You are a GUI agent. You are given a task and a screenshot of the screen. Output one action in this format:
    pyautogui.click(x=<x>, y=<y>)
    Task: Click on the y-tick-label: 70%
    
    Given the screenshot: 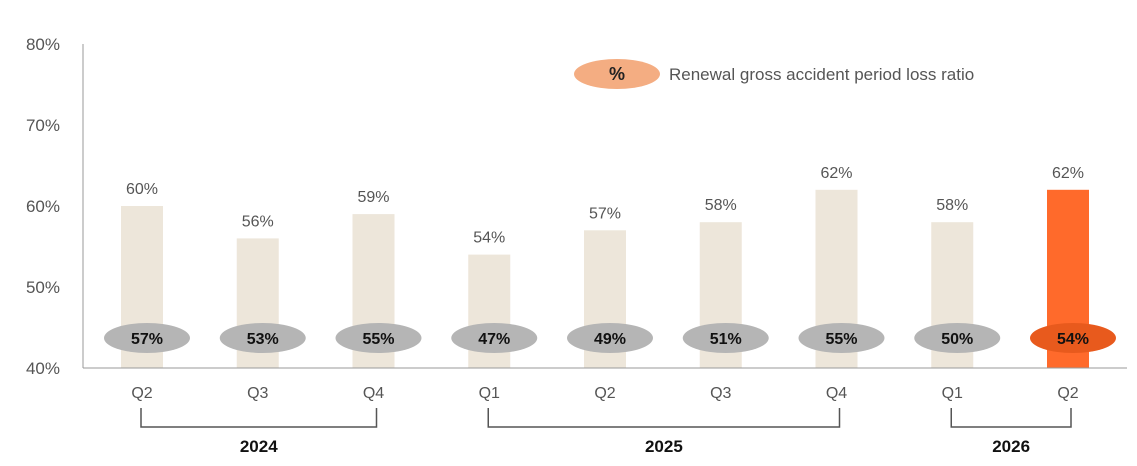 What is the action you would take?
    pyautogui.click(x=43, y=125)
    